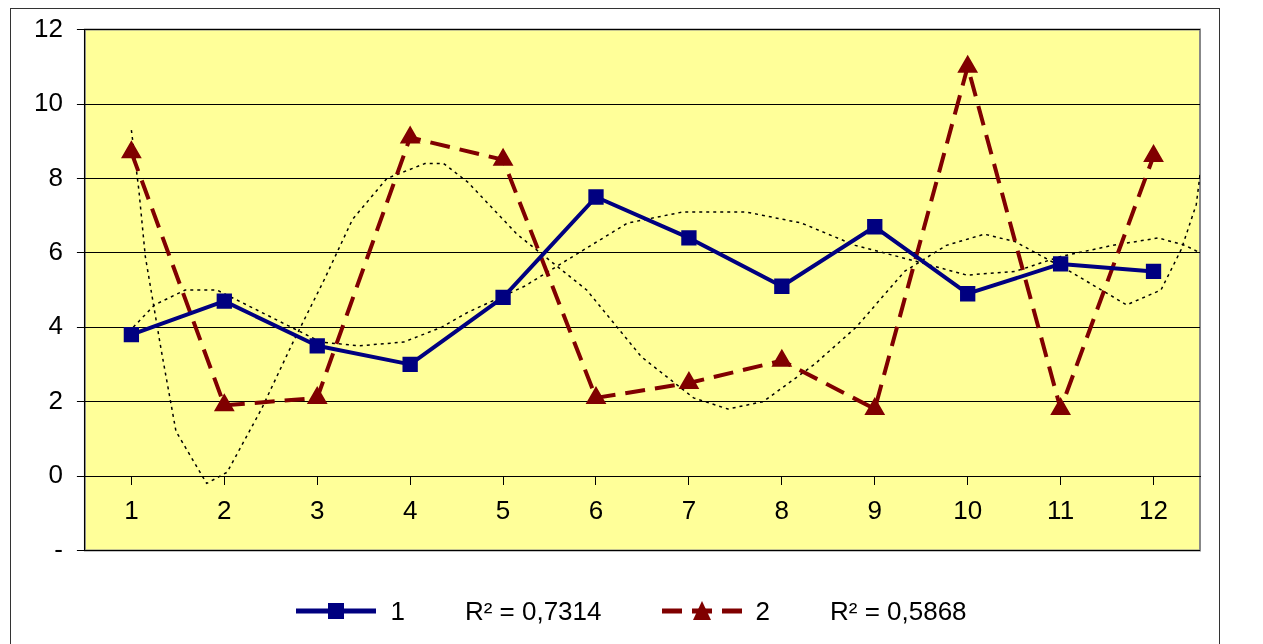 The image size is (1263, 644). What do you see at coordinates (874, 509) in the screenshot?
I see `x-tick-label: 9` at bounding box center [874, 509].